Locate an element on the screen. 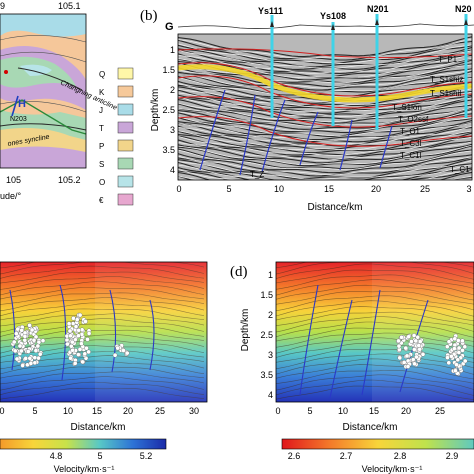 The image size is (474, 474). panel-c-colorbar-label: Velocity/km·s⁻¹ is located at coordinates (84, 469).